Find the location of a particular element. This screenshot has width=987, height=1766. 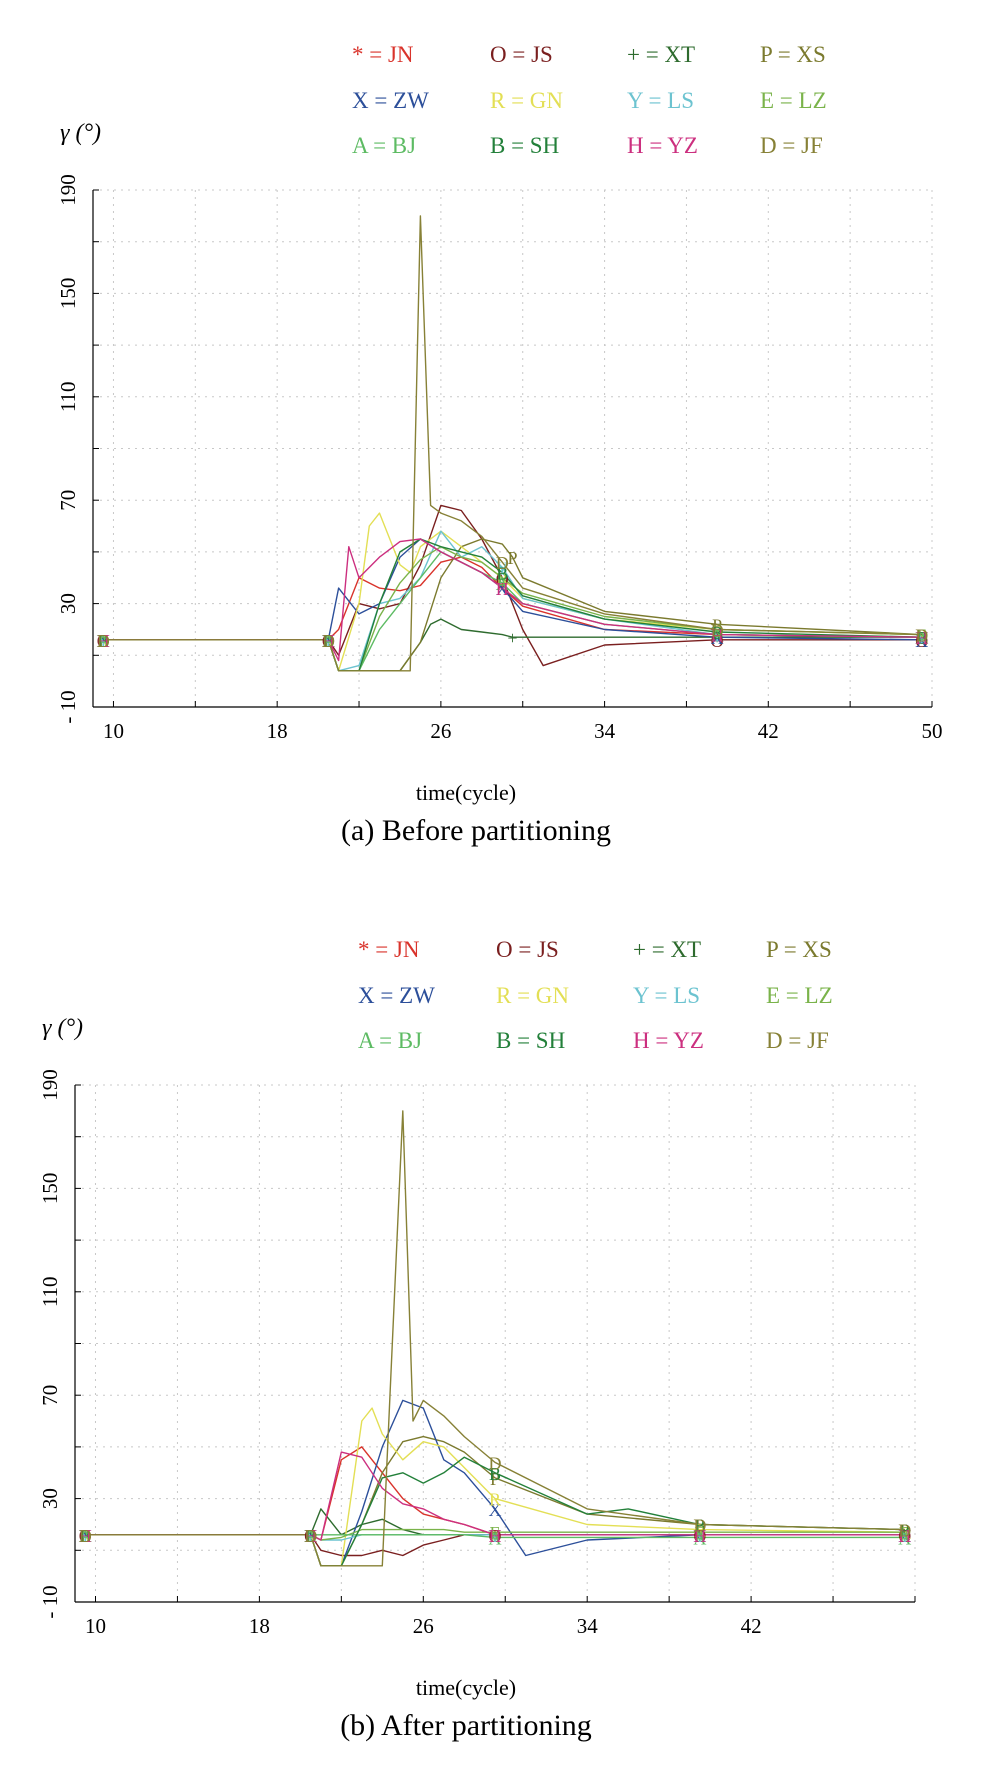

x-tick-label: 42 is located at coordinates (751, 1626).